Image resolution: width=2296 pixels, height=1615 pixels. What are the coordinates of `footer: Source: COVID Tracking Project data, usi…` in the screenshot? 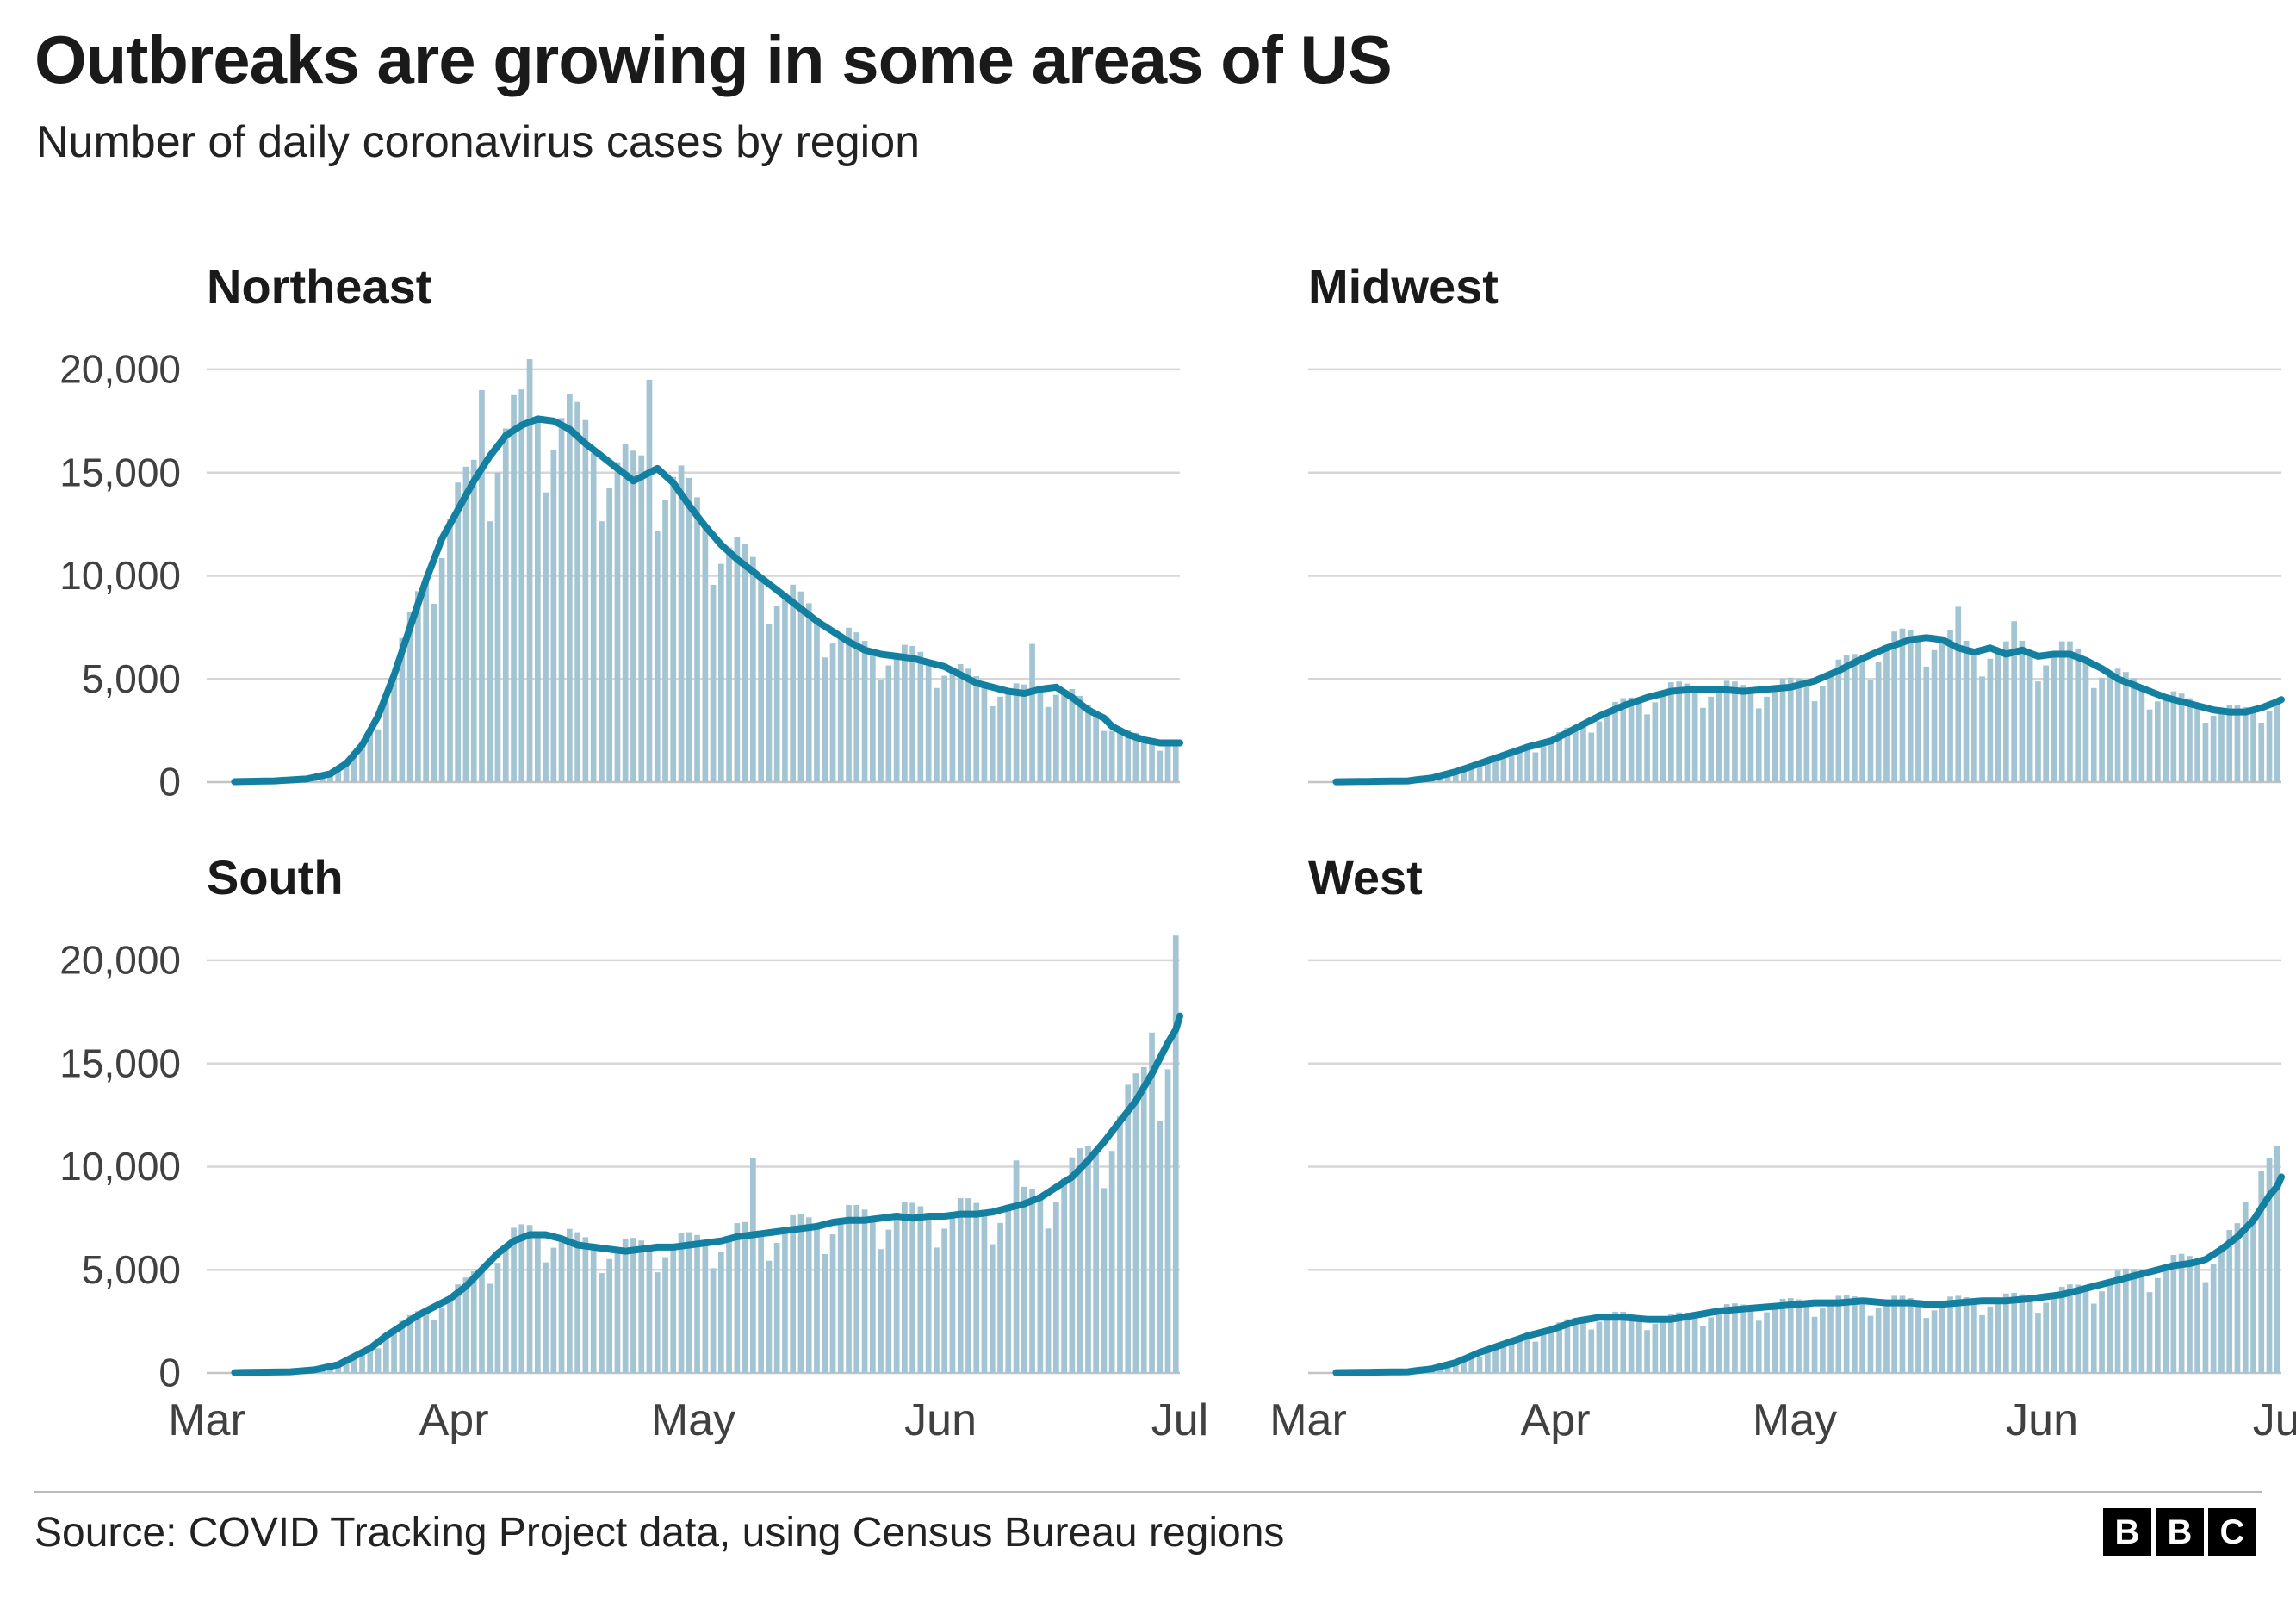 It's located at (1148, 1523).